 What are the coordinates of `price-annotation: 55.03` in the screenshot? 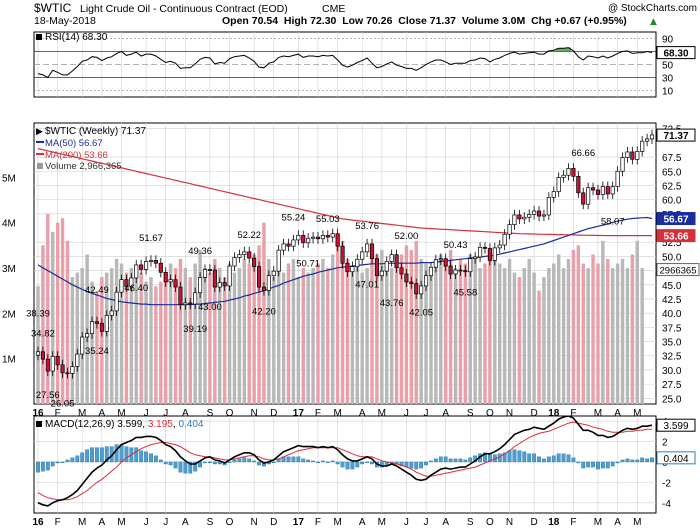 It's located at (328, 219).